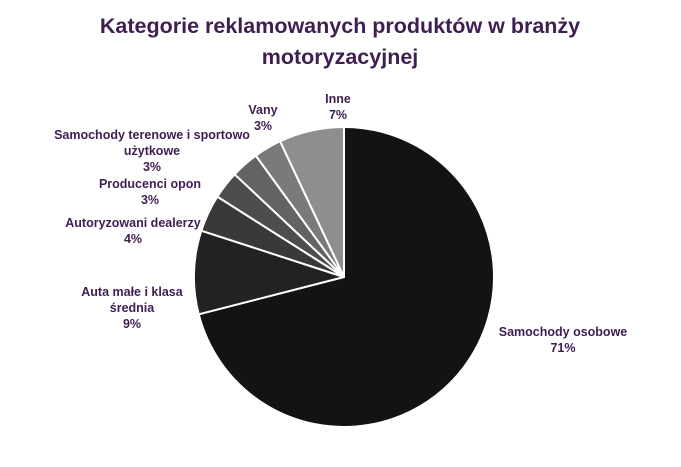 The height and width of the screenshot is (467, 681). What do you see at coordinates (132, 231) in the screenshot?
I see `slice-label-3: Autoryzowani dealerzy 4%` at bounding box center [132, 231].